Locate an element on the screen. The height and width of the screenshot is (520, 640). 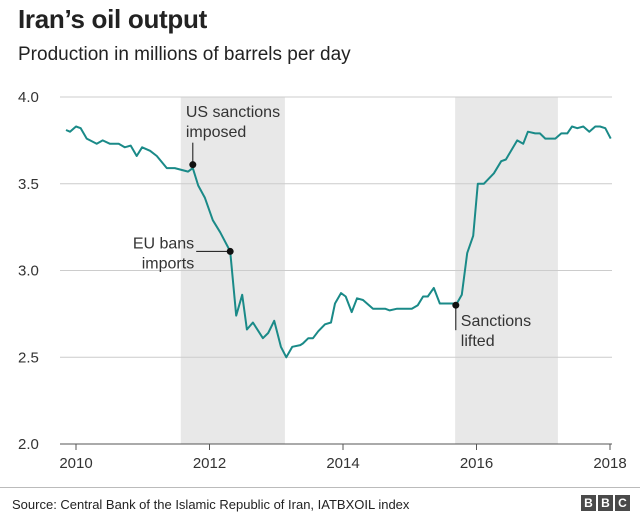
annotation-sanctions-lifted-line1: Sanctions is located at coordinates (496, 321).